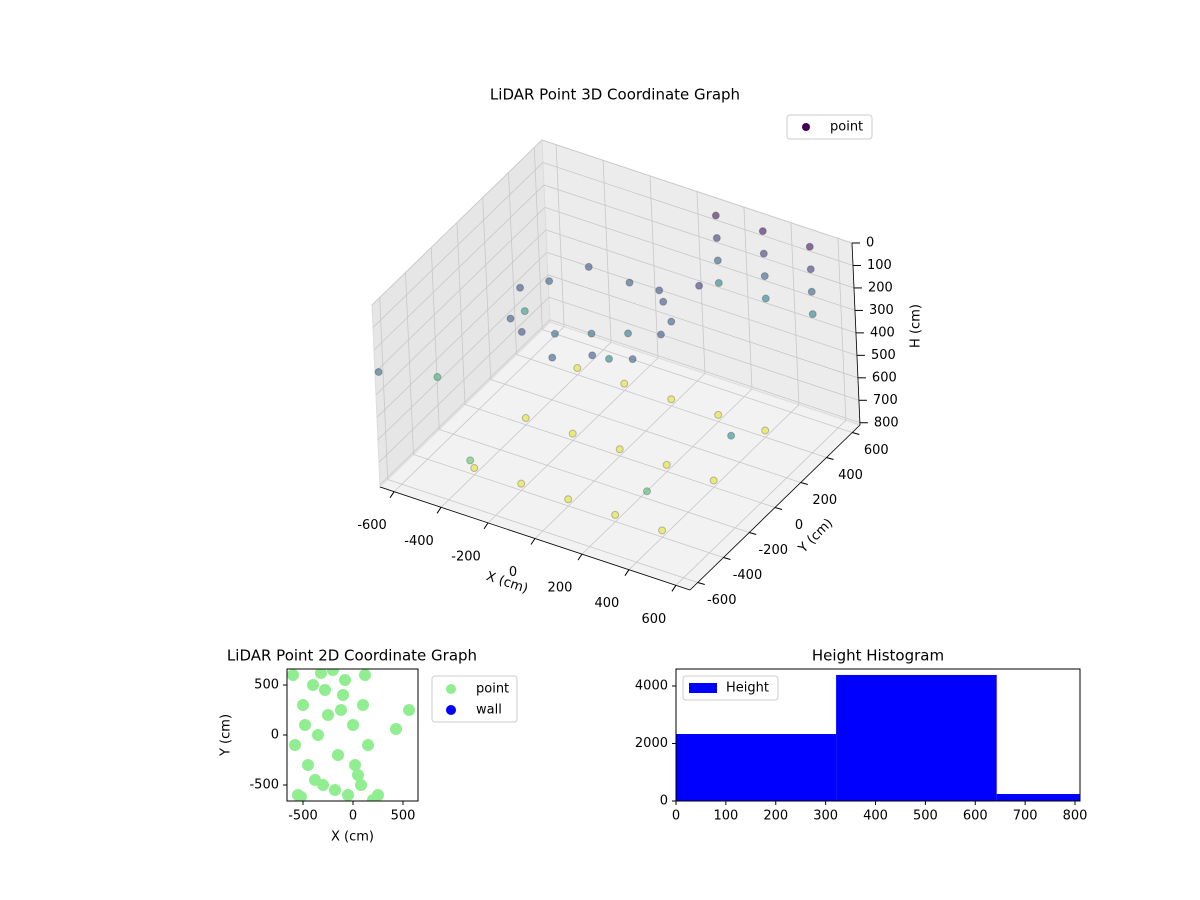  I want to click on bar, so click(756, 767).